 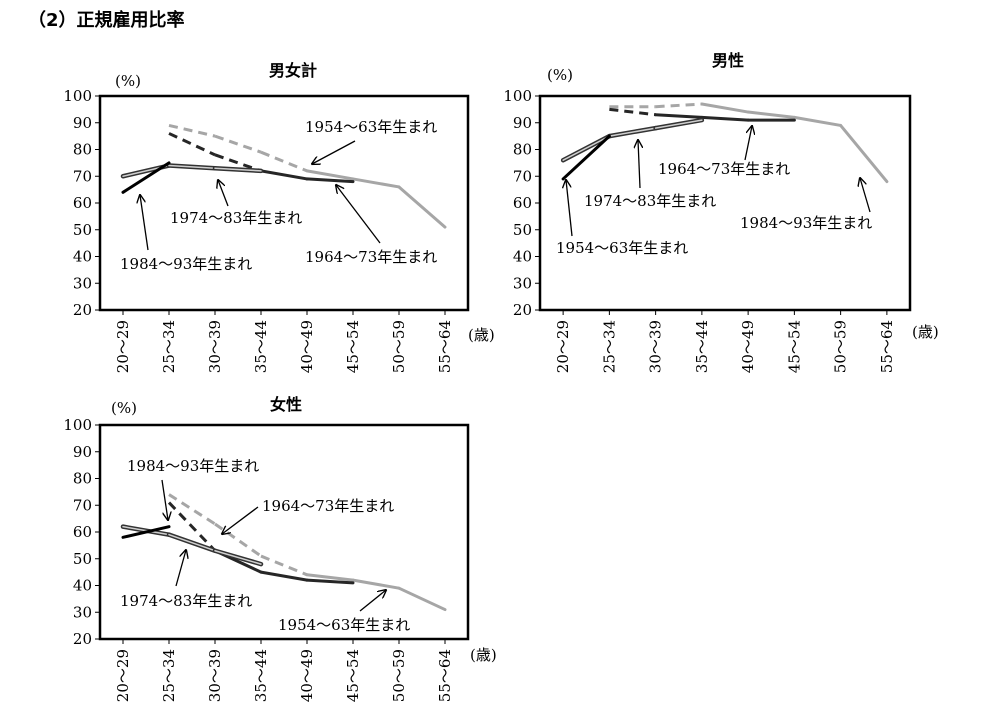 I want to click on series-annotation-3: 1984～93年生まれ, so click(x=806, y=223).